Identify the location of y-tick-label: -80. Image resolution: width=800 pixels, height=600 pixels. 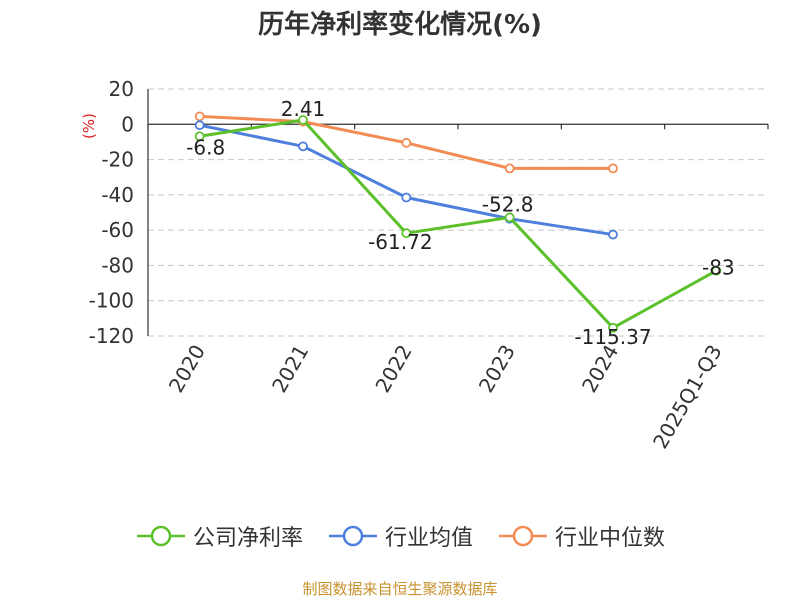
(117, 265).